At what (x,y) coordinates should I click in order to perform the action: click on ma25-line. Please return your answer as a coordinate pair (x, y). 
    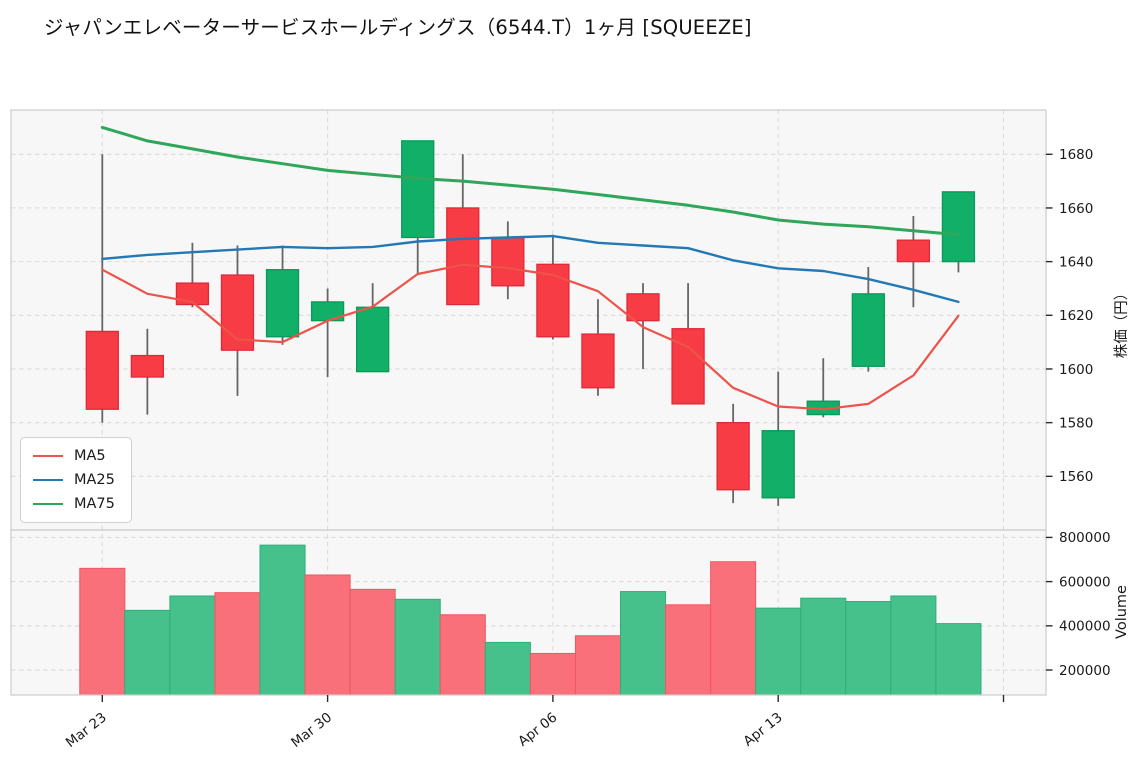
    Looking at the image, I should click on (530, 269).